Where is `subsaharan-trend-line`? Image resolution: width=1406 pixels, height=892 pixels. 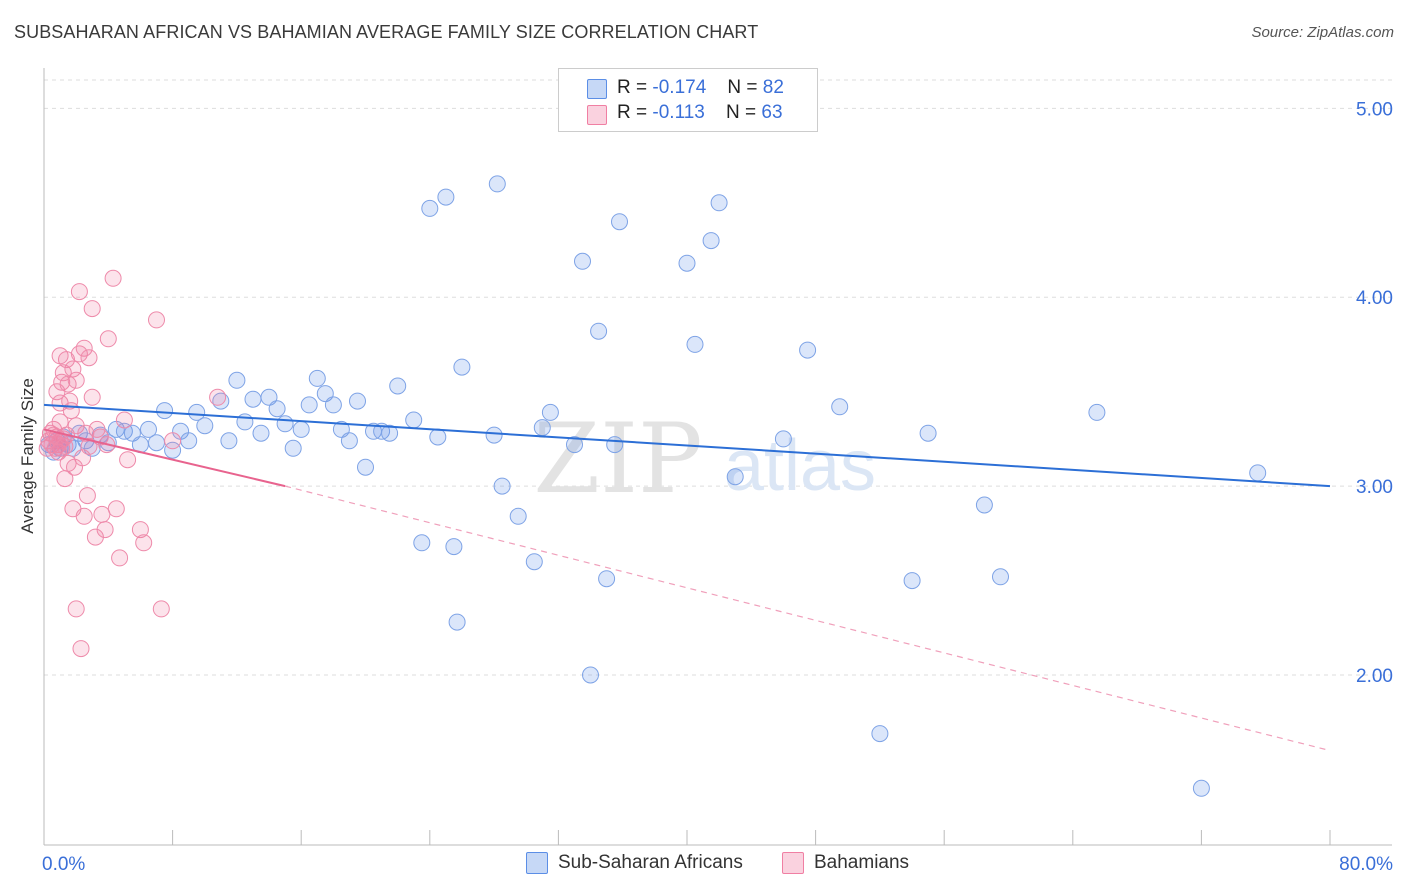
subsaharan-trend-line is located at coordinates (687, 445).